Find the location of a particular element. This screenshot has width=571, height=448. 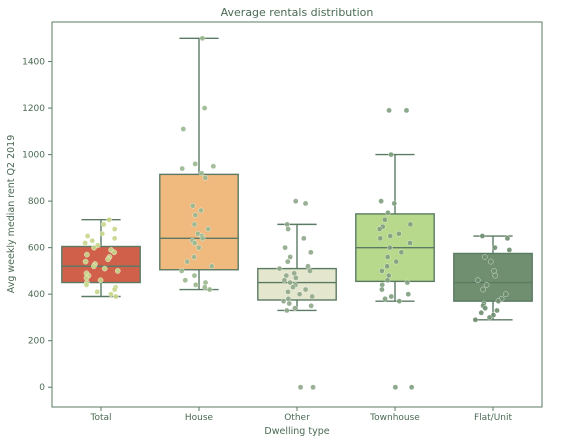

x-tick-label: House is located at coordinates (199, 418).